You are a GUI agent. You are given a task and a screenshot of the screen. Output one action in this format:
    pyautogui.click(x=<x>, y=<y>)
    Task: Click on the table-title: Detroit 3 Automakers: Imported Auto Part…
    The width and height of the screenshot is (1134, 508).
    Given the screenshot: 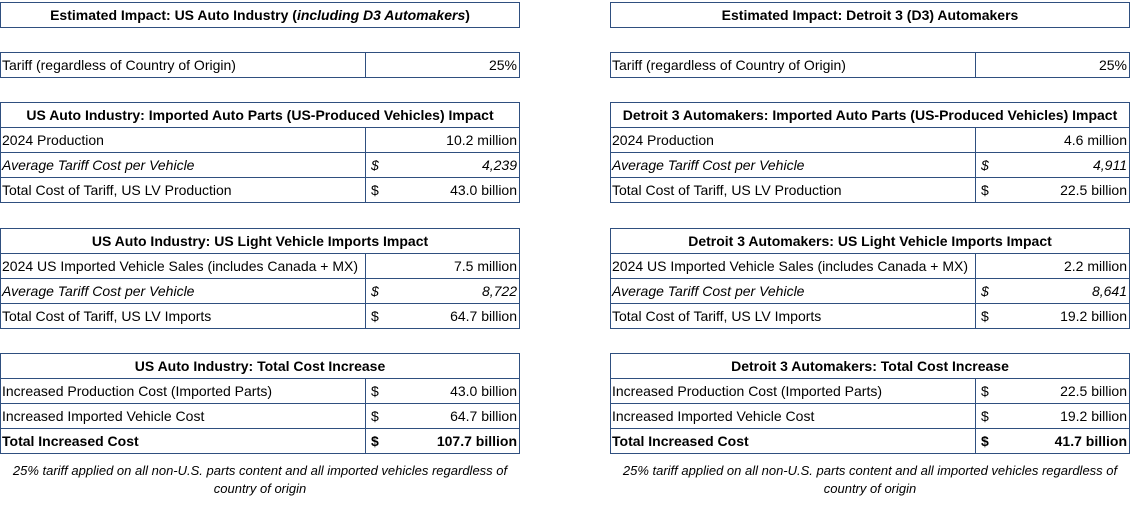 What is the action you would take?
    pyautogui.click(x=870, y=115)
    